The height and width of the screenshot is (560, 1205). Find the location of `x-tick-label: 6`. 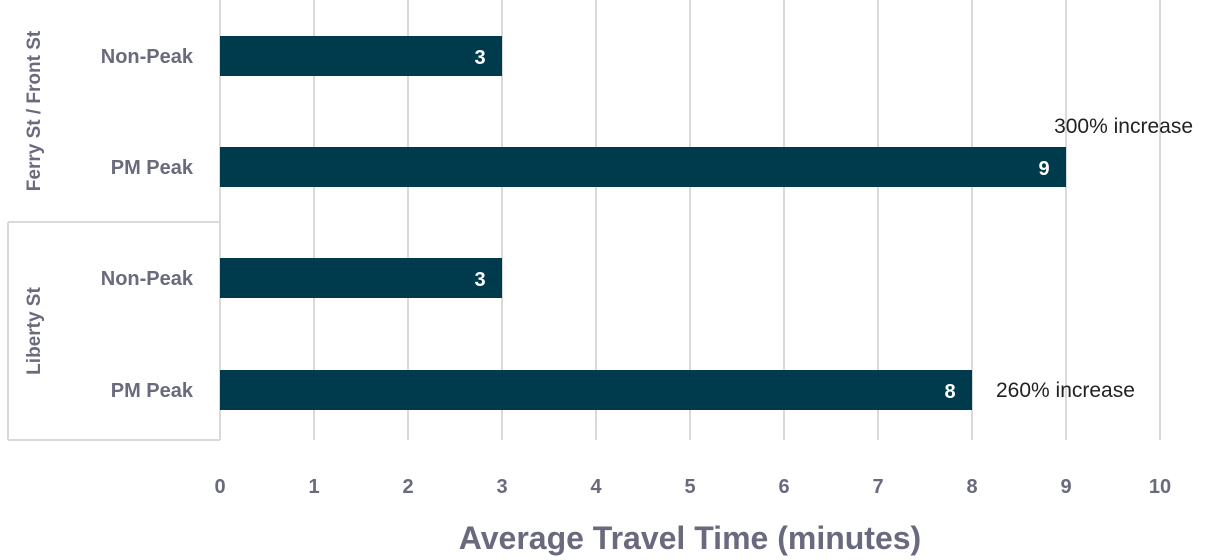

x-tick-label: 6 is located at coordinates (783, 487).